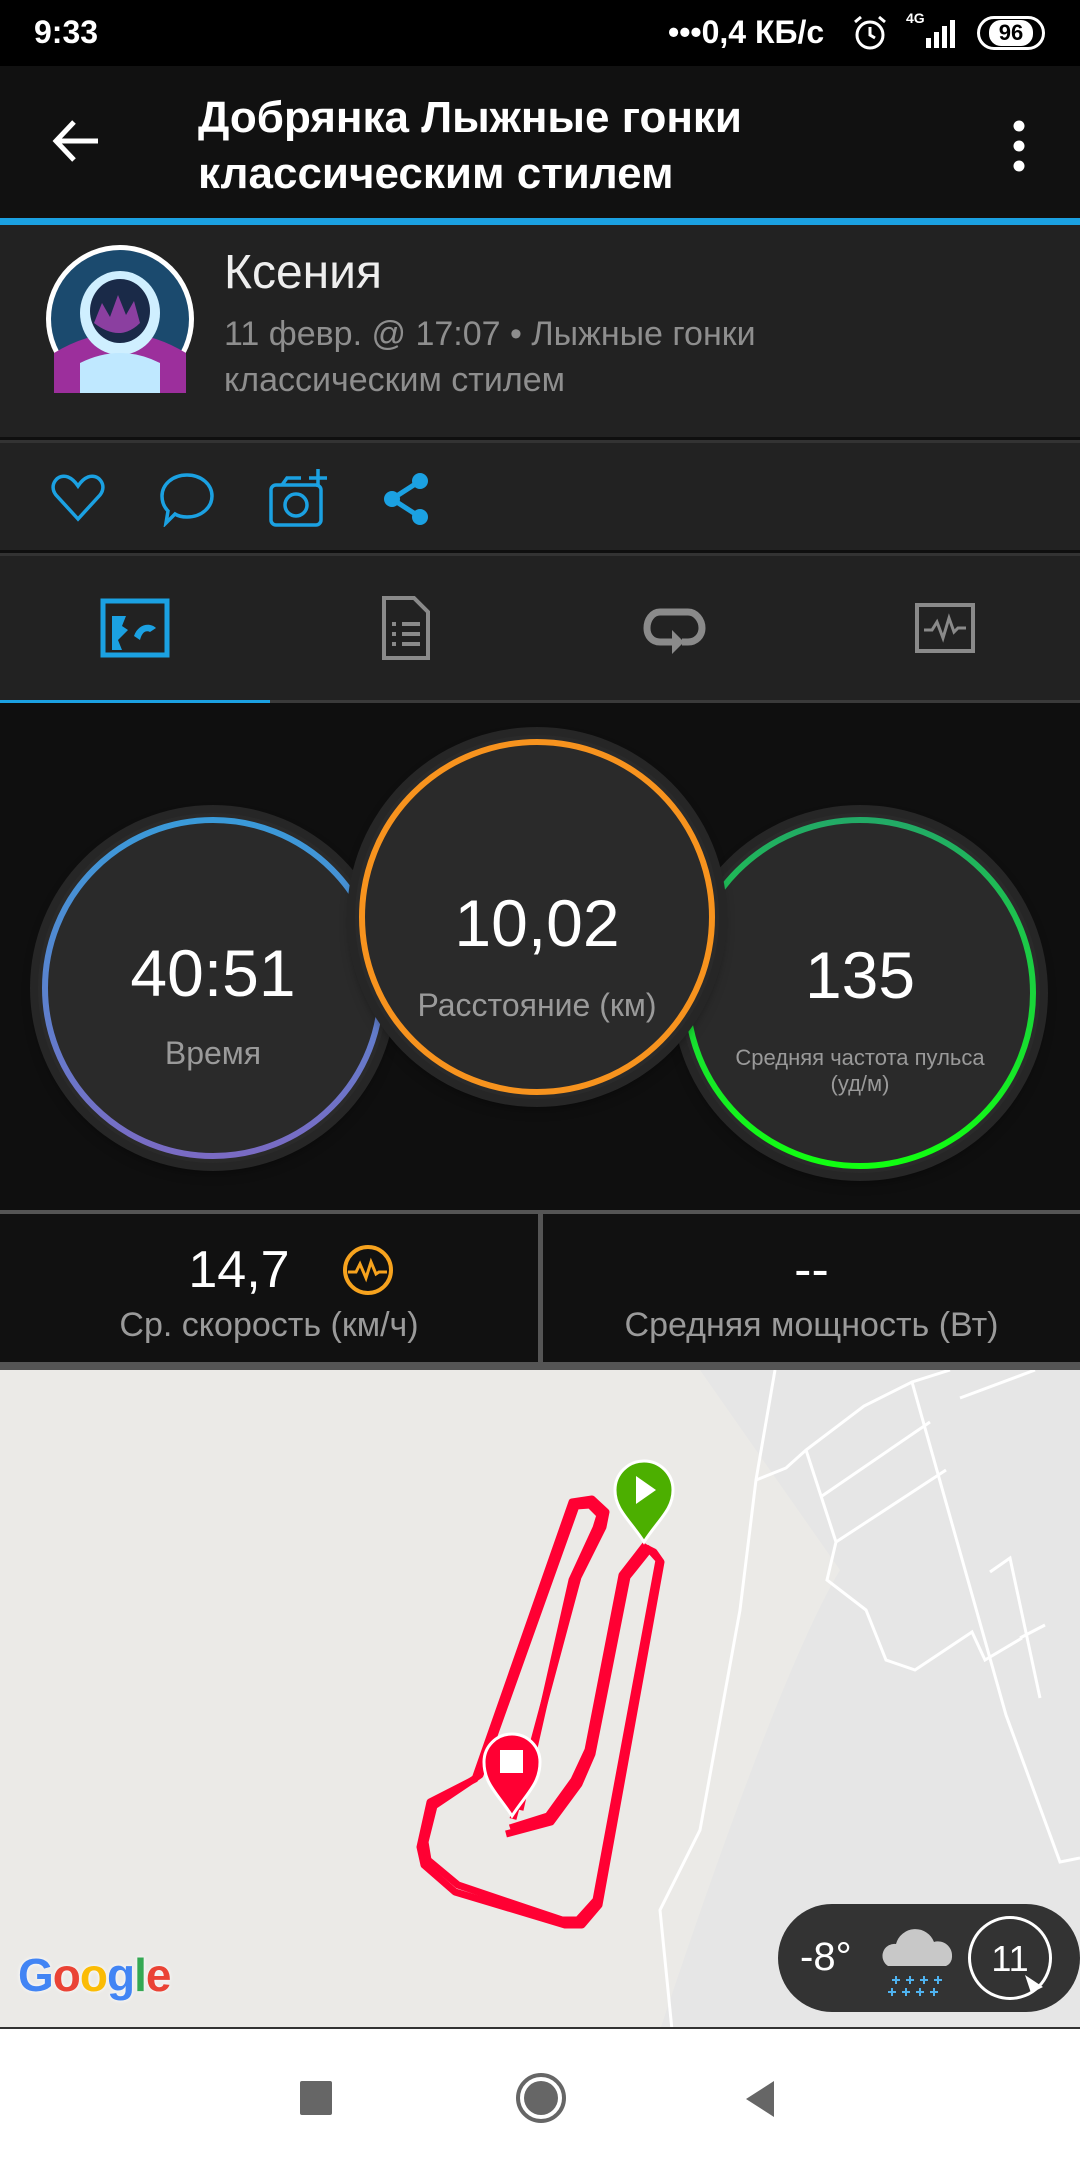 This screenshot has width=1080, height=2160. What do you see at coordinates (760, 2099) in the screenshot?
I see `back-button` at bounding box center [760, 2099].